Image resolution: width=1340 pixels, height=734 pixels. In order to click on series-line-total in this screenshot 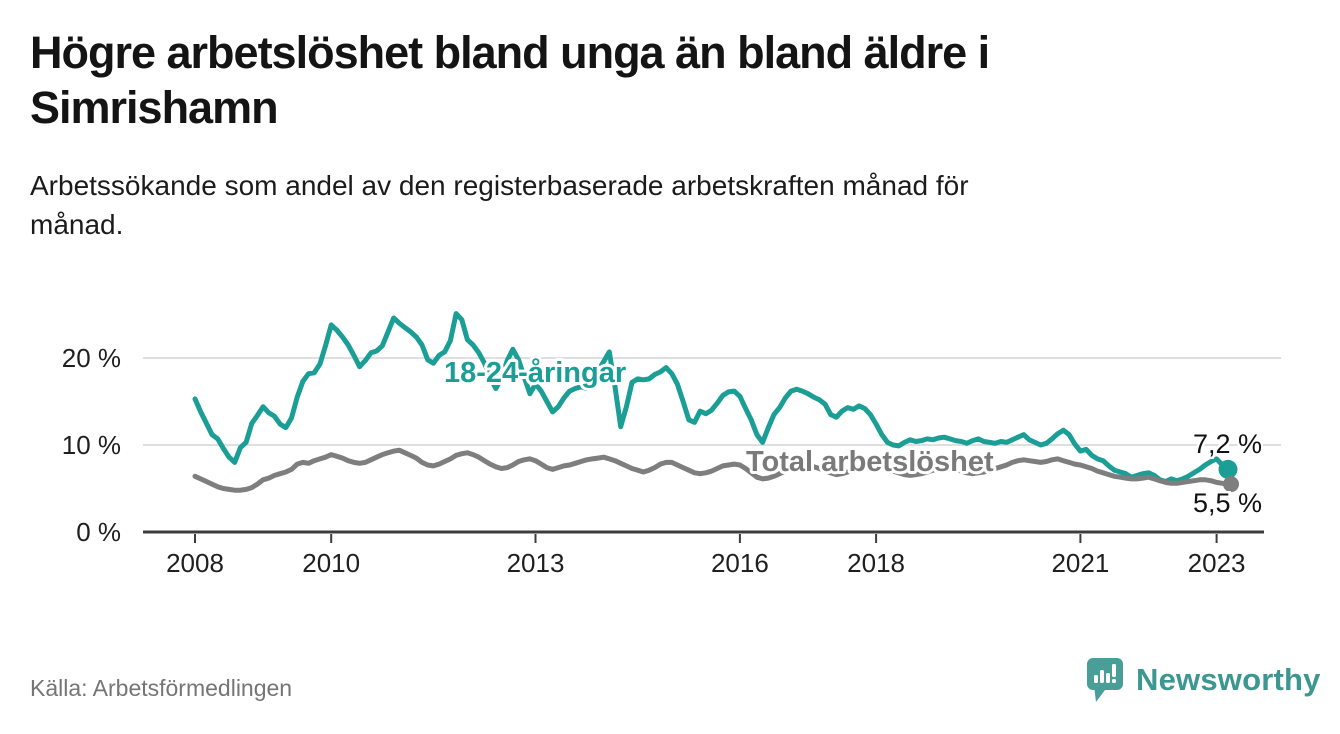, I will do `click(711, 470)`.